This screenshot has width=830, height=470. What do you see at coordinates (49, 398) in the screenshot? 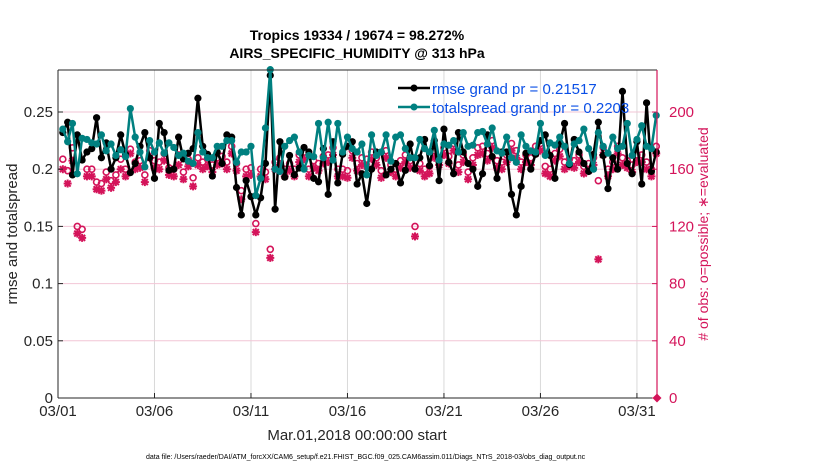
I see `y-tick-label: 0` at bounding box center [49, 398].